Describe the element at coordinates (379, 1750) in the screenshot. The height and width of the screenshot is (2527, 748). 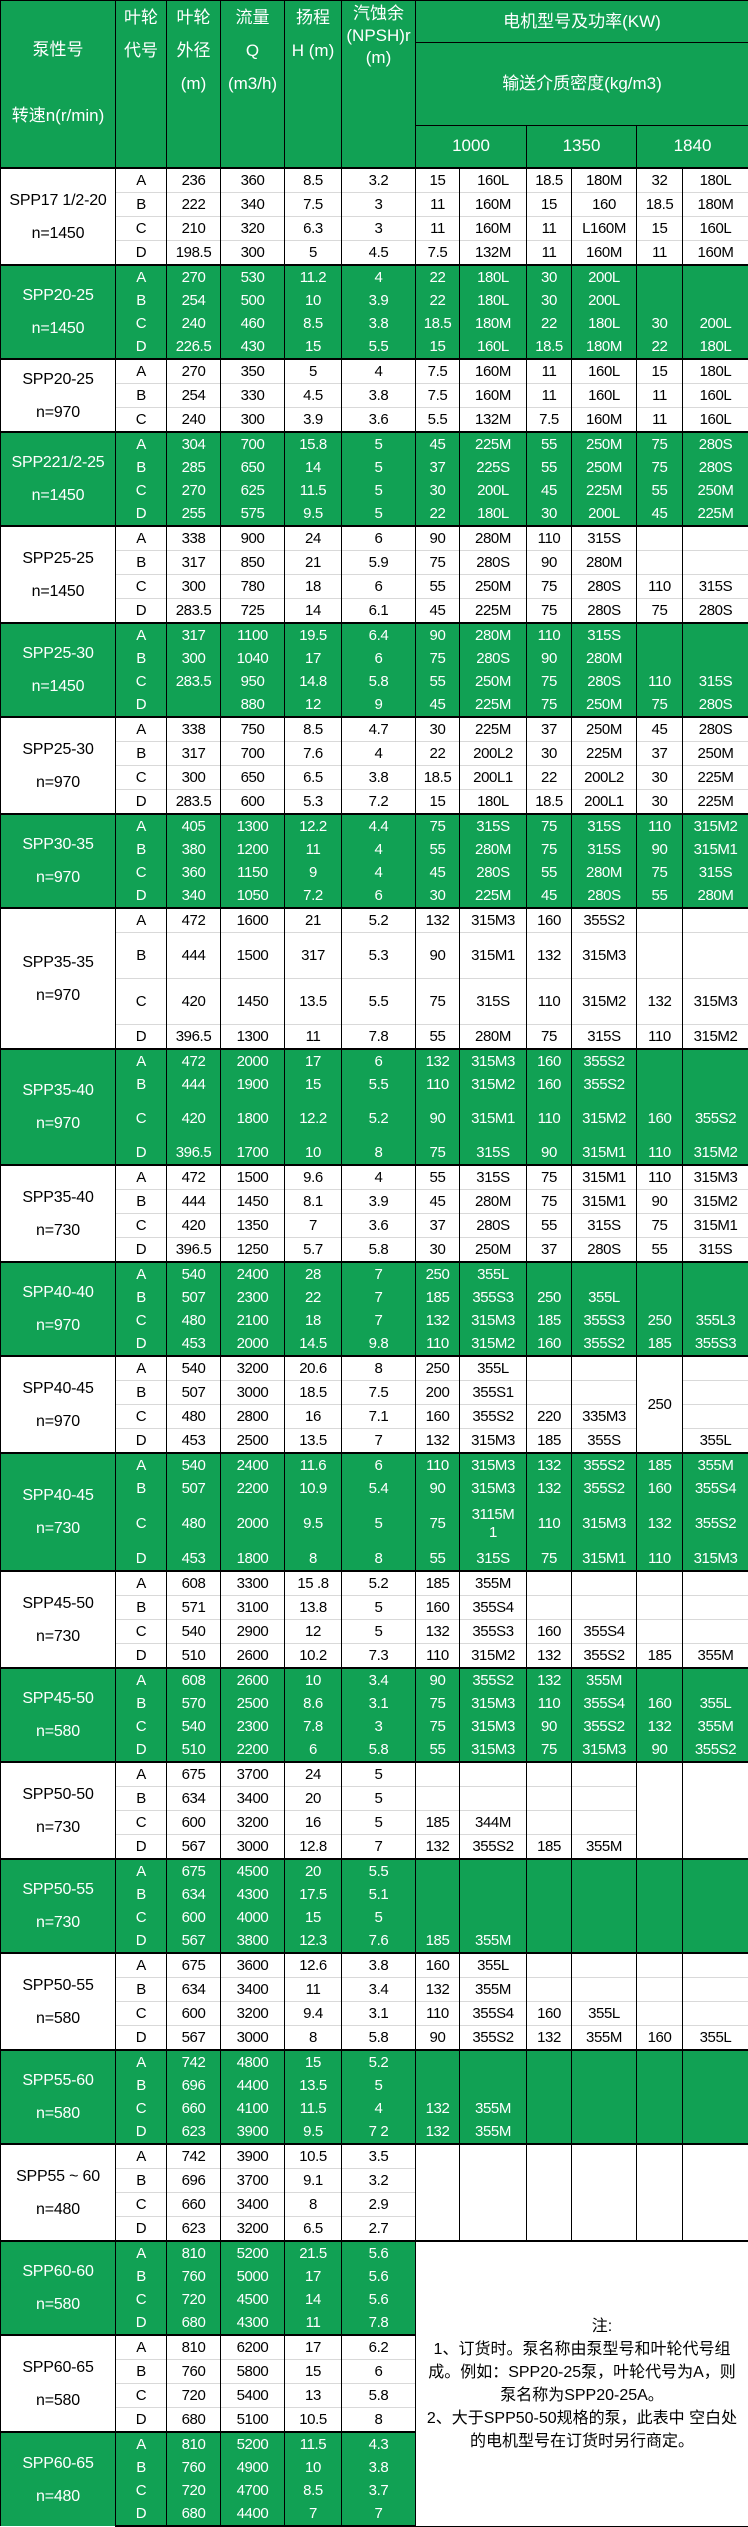
I see `npsh: 5.8` at that location.